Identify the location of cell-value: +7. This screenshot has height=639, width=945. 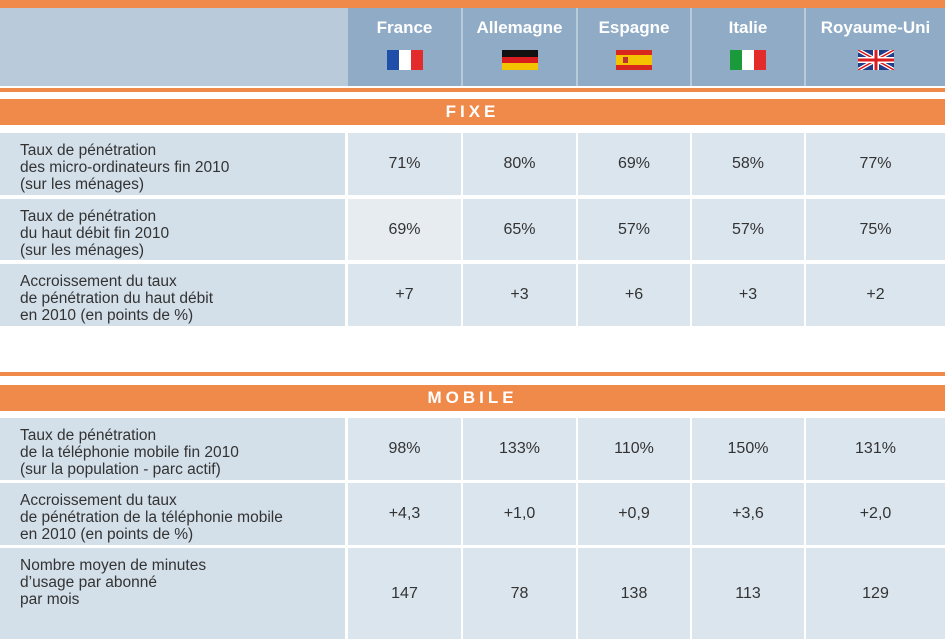
(404, 295).